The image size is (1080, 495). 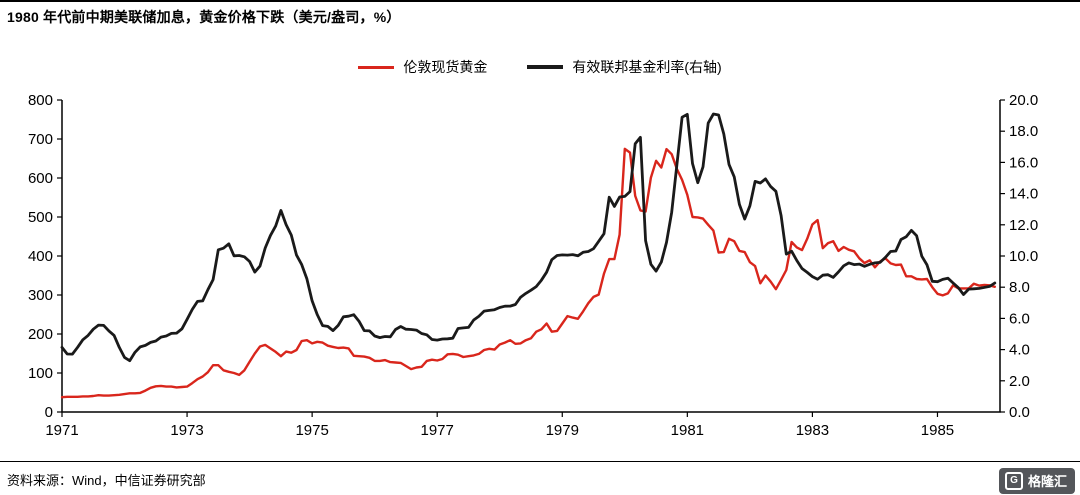 What do you see at coordinates (937, 430) in the screenshot?
I see `x-axis-tick-label: 1985` at bounding box center [937, 430].